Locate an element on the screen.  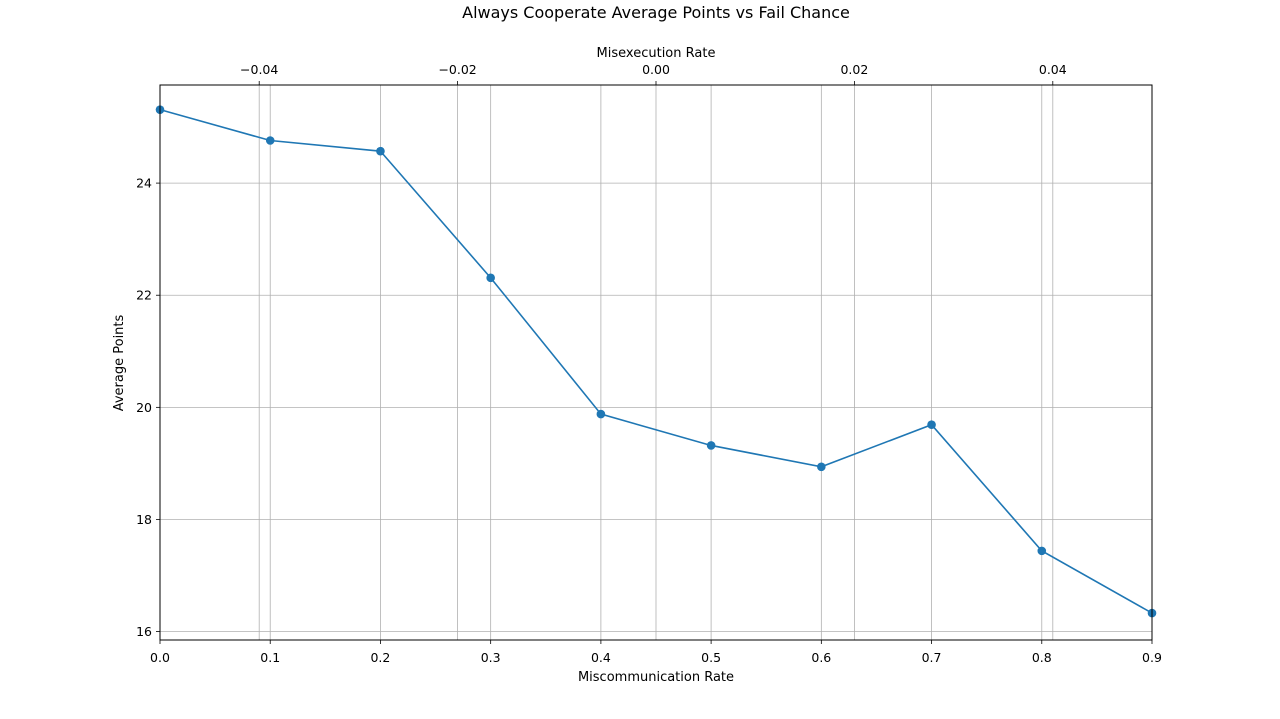
x-tick-label: 0.6 is located at coordinates (821, 657).